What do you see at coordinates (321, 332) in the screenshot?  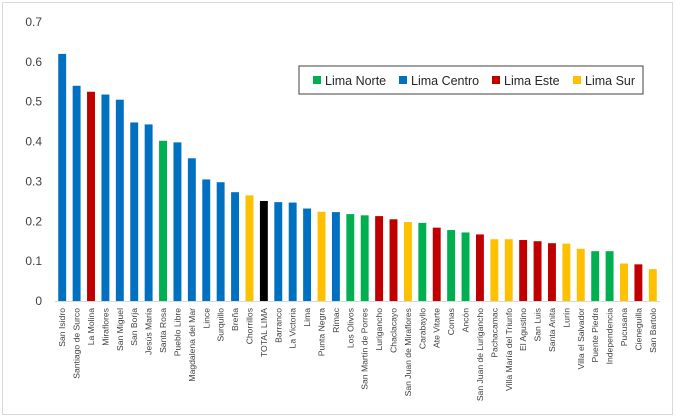 I see `x-tick-label: Punta Negra` at bounding box center [321, 332].